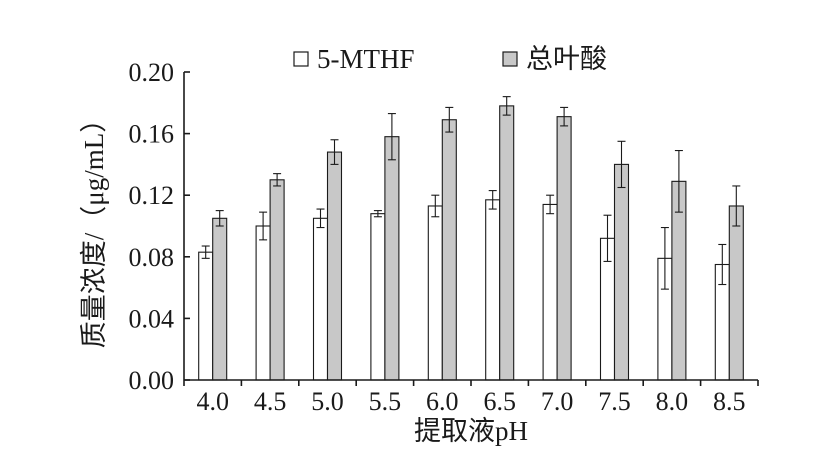  Describe the element at coordinates (566, 59) in the screenshot. I see `legend-label-total-folate: 总叶酸` at that location.